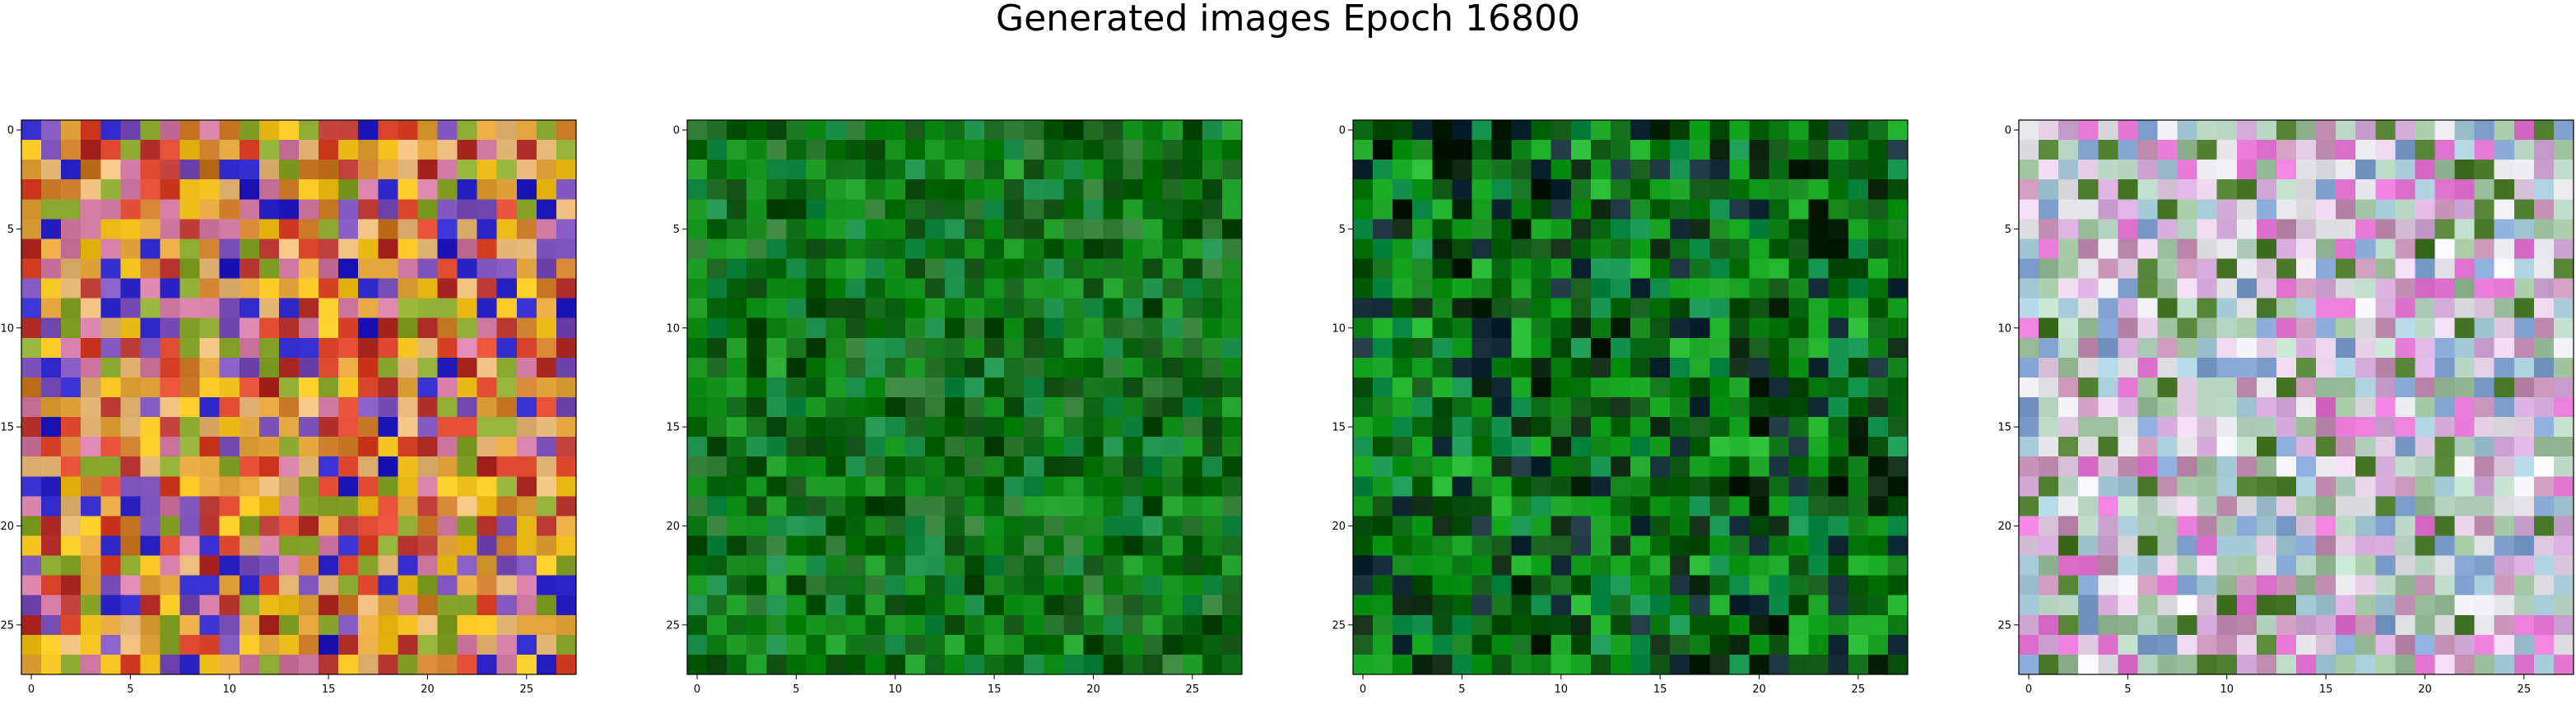  I want to click on figure-title: Generated images Epoch 16800, so click(1288, 19).